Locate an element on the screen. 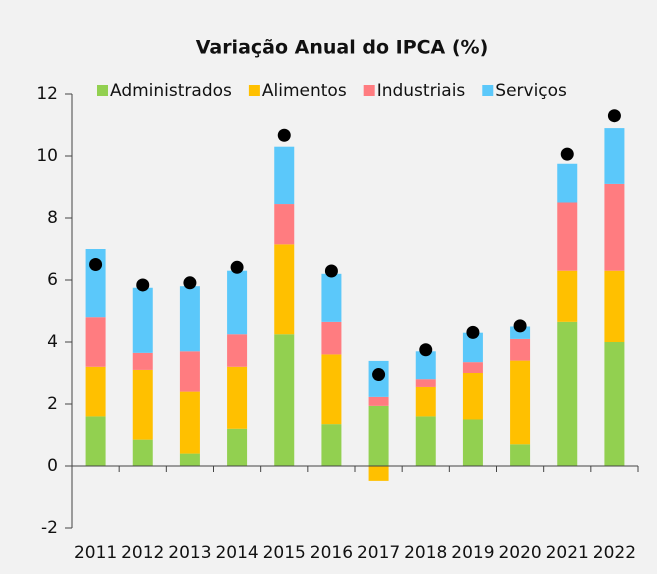  y-tick-label: 2 is located at coordinates (52, 404).